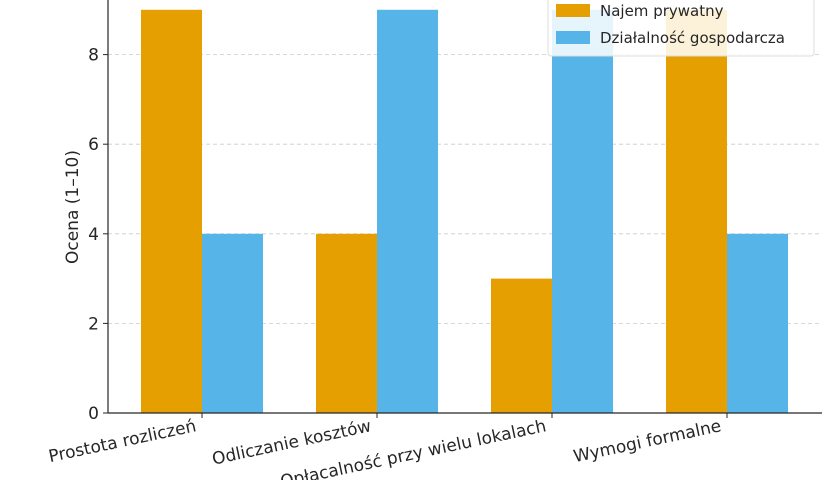 This screenshot has width=840, height=480. I want to click on y-axis-label: Ocena (1–10), so click(73, 207).